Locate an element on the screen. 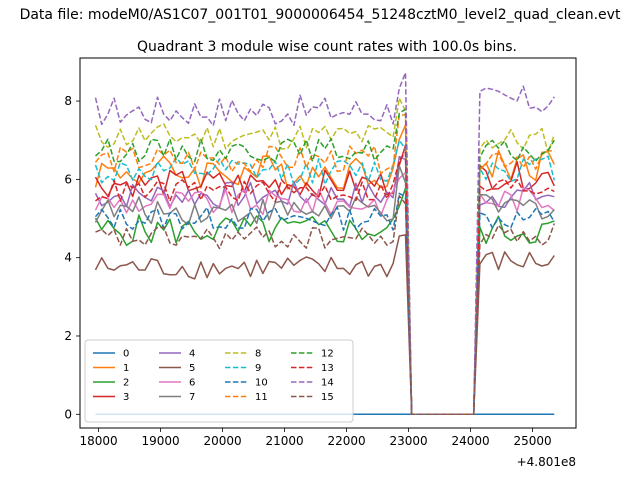 The image size is (640, 480). legend-label-6: 6 is located at coordinates (192, 383).